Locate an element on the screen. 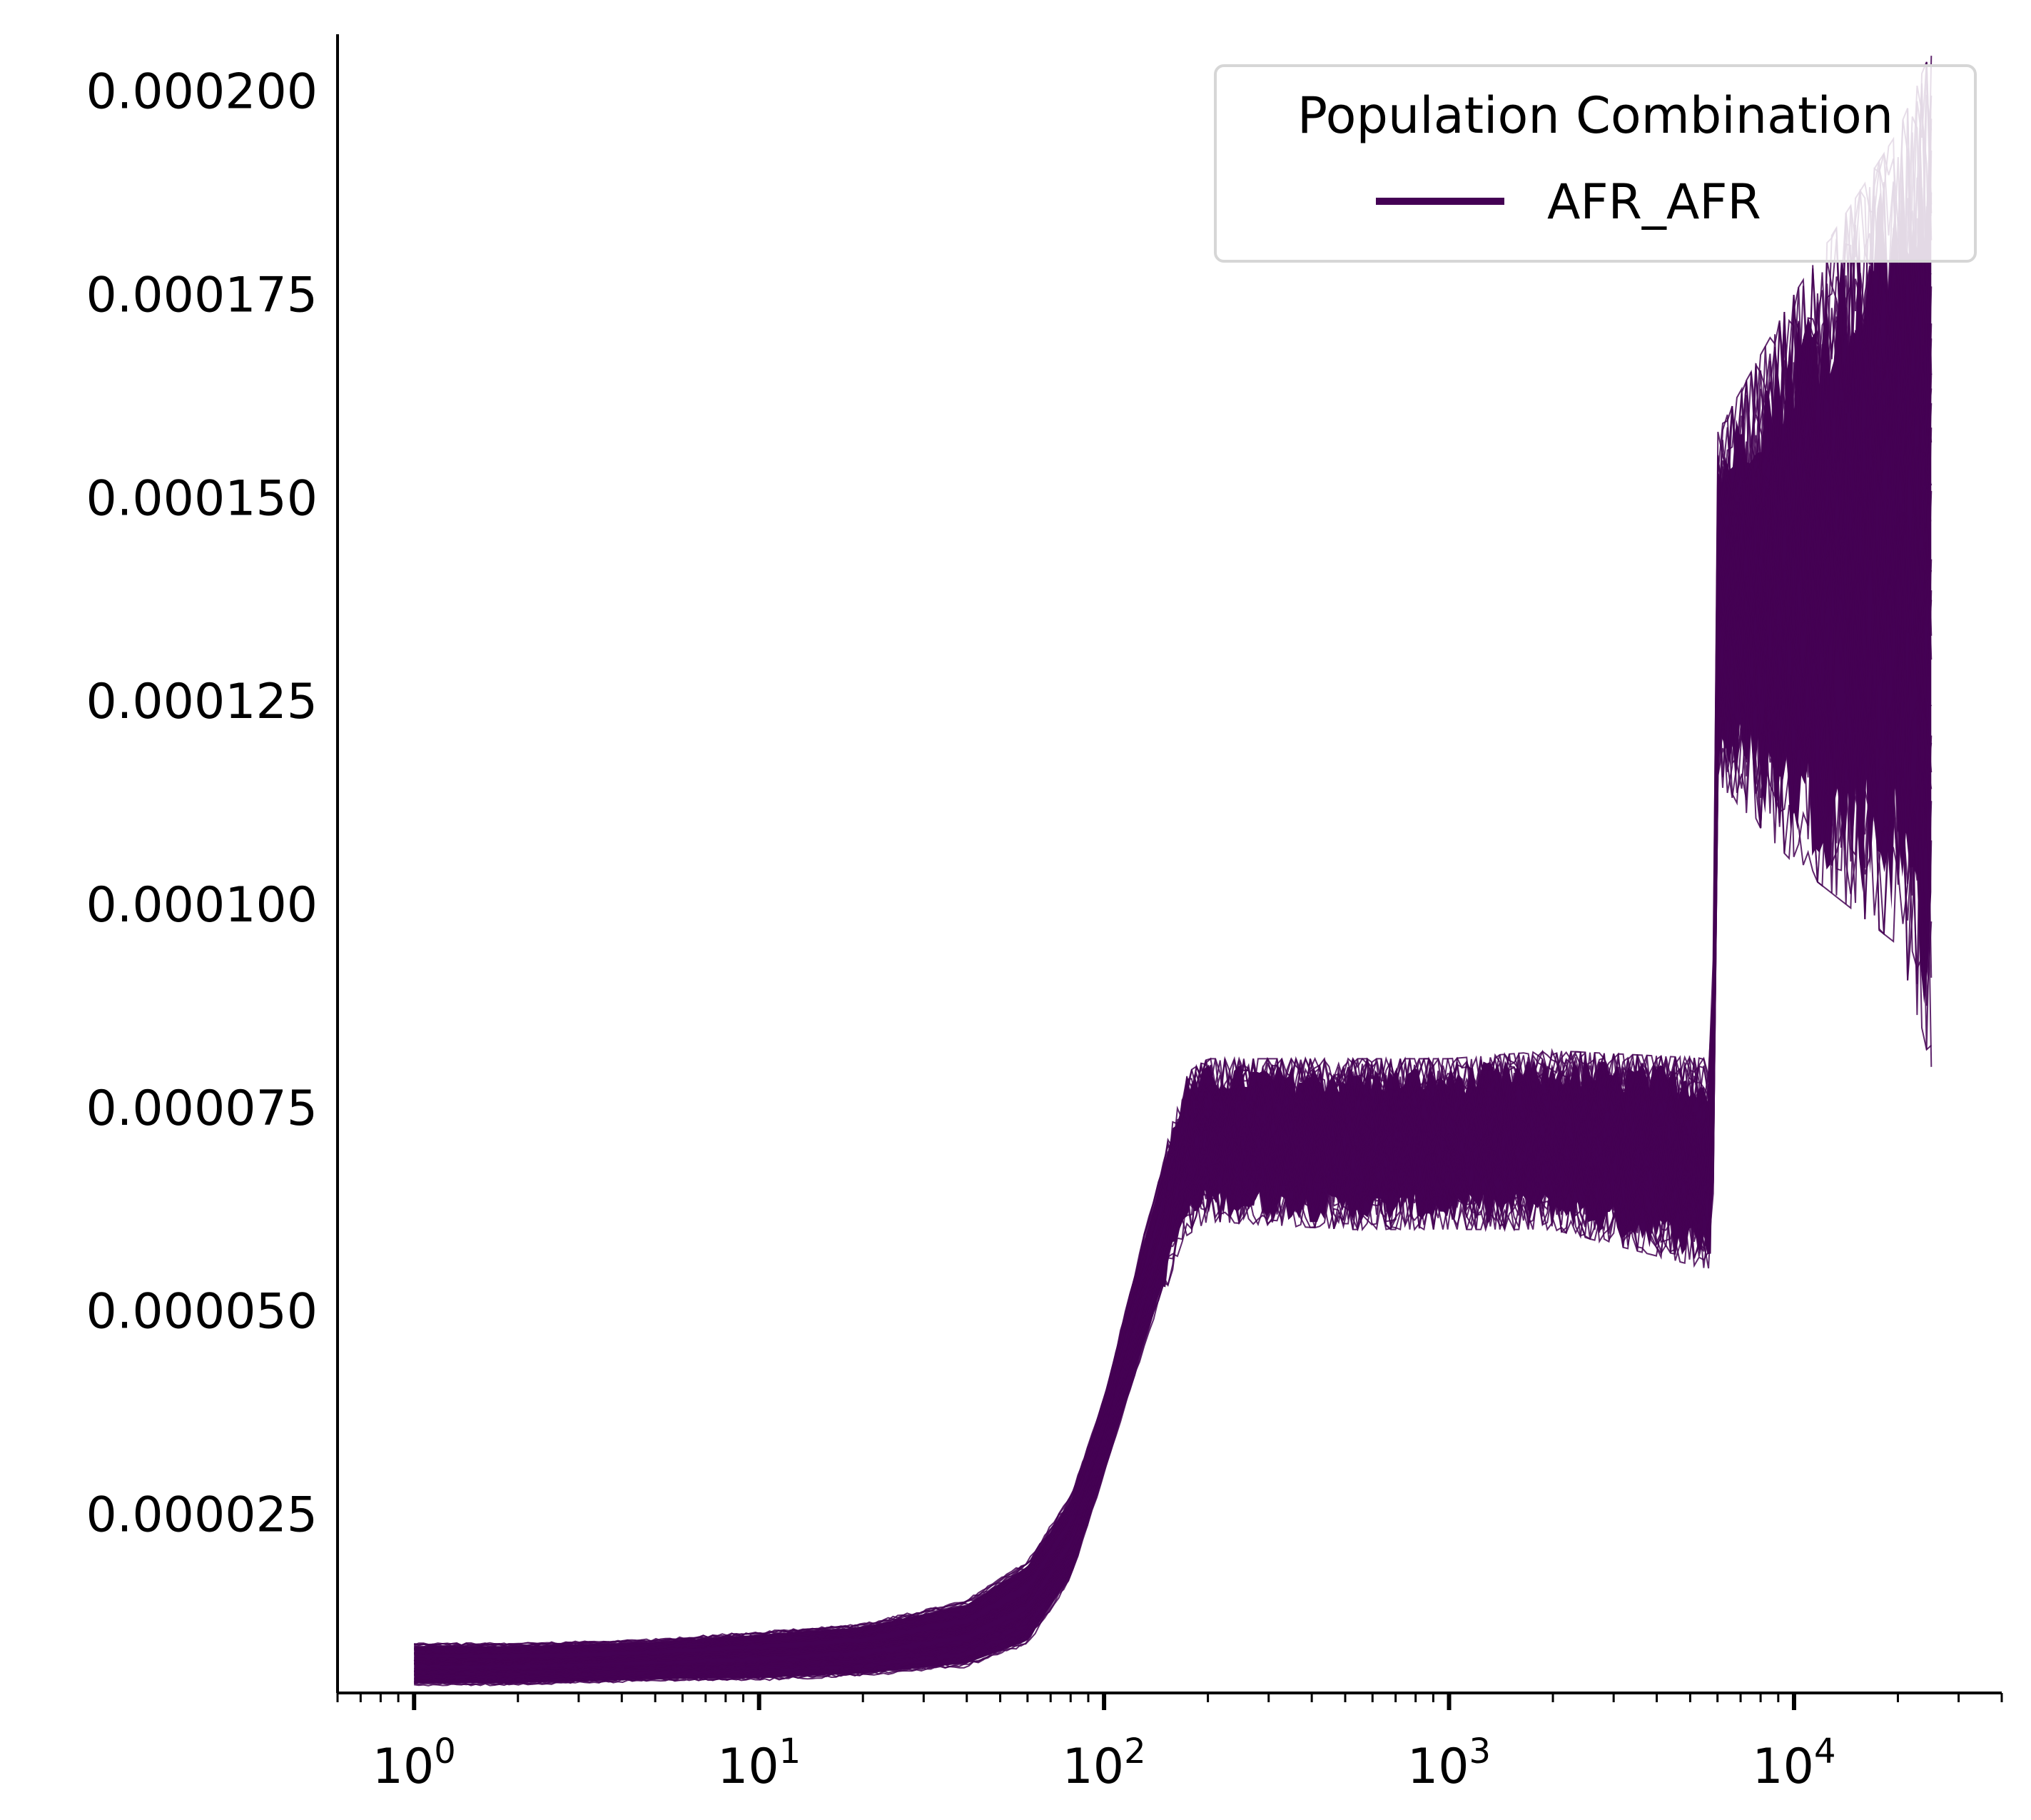 The width and height of the screenshot is (2031, 1820). x-tick-label: 10⁴ is located at coordinates (1794, 1763).